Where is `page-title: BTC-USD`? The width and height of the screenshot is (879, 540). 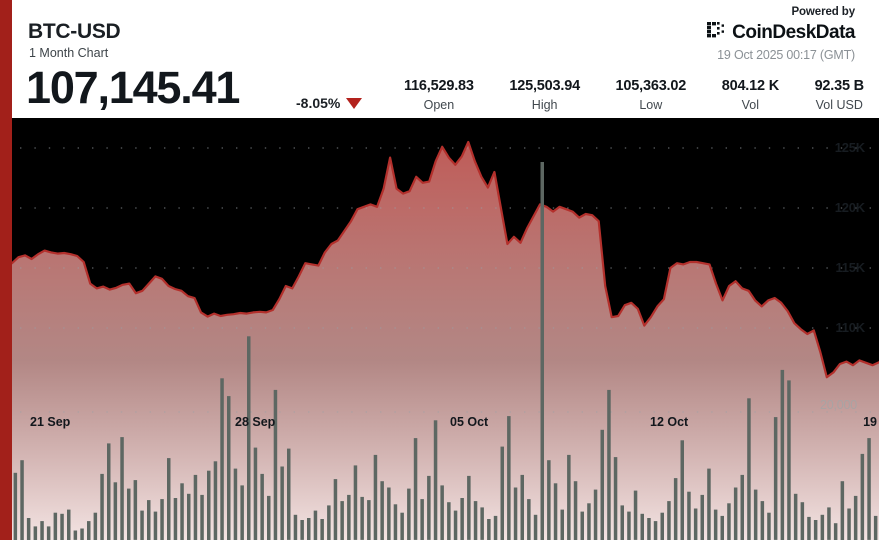
page-title: BTC-USD is located at coordinates (74, 31).